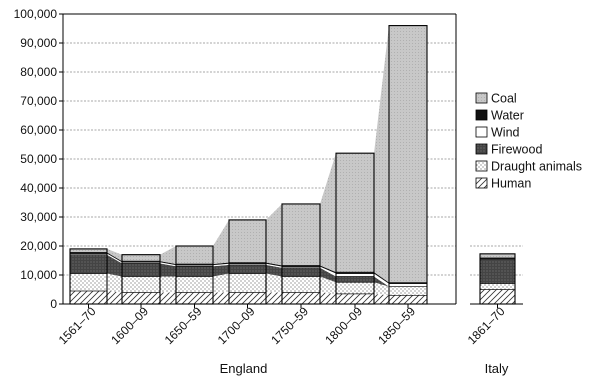 The image size is (589, 378). I want to click on legend-label-wind: Wind, so click(505, 133).